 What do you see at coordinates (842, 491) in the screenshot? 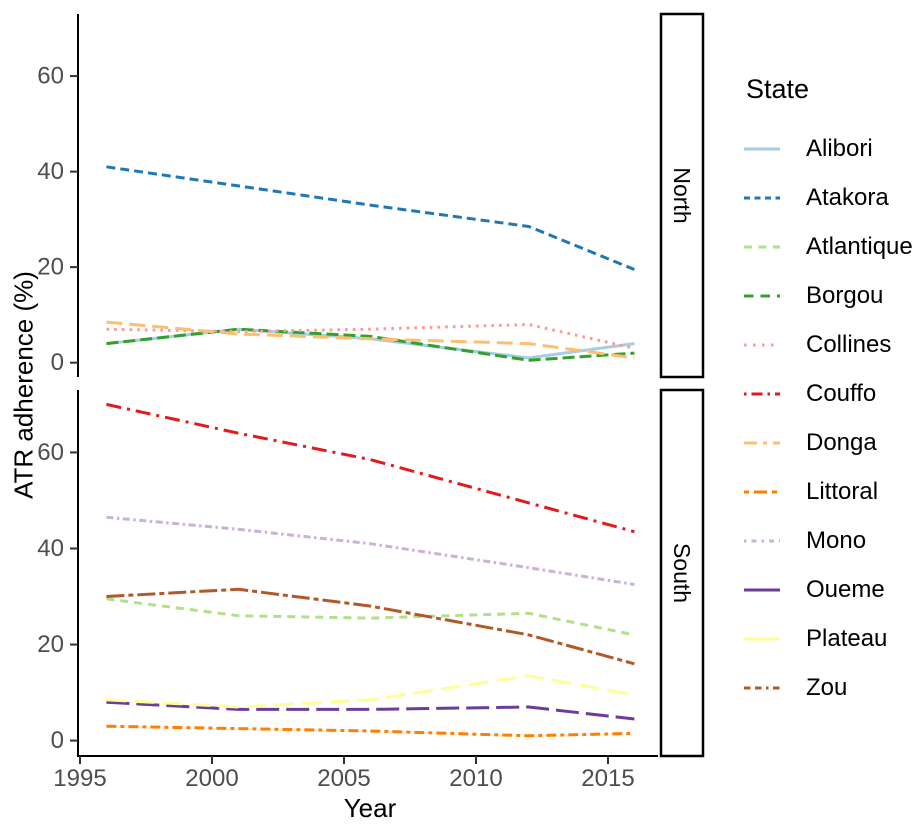
I see `legend-label: Littoral` at bounding box center [842, 491].